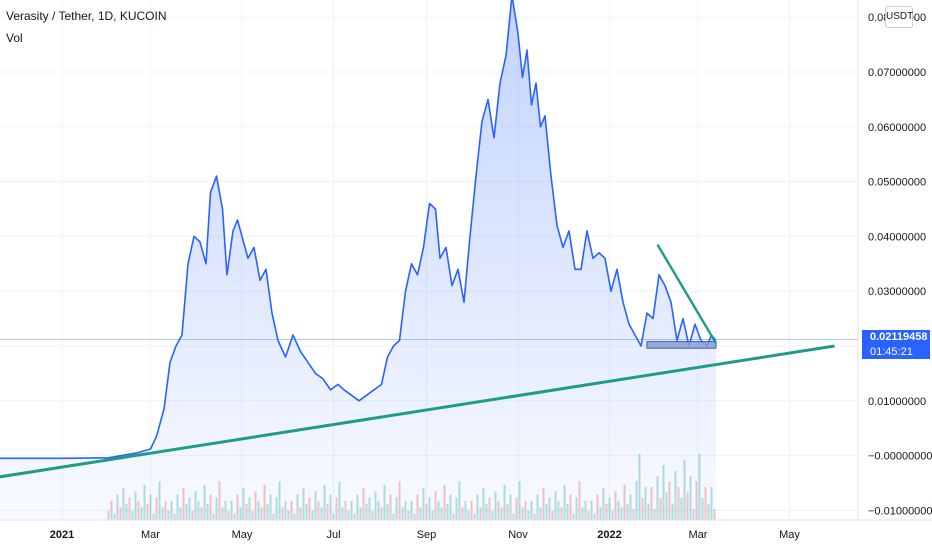 The height and width of the screenshot is (550, 932). Describe the element at coordinates (333, 535) in the screenshot. I see `x-tick-label: Jul` at that location.